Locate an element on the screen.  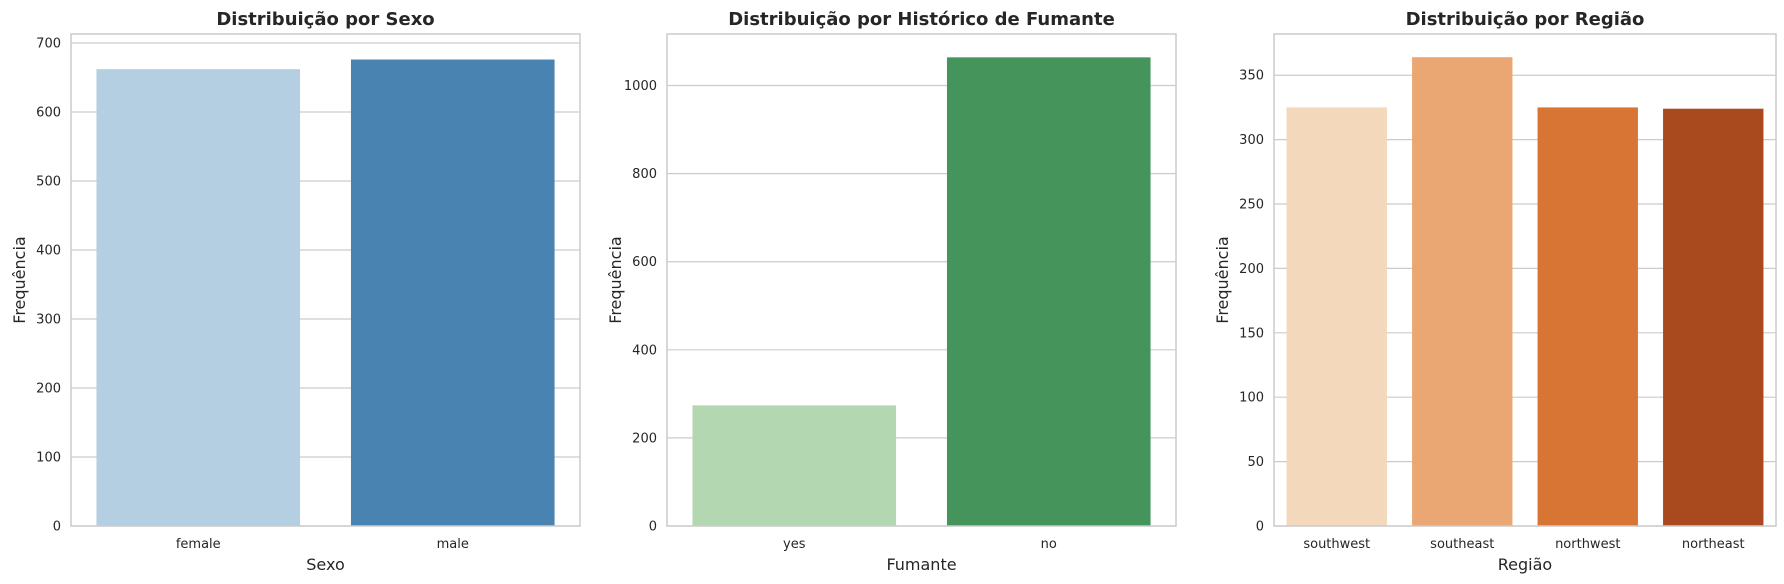
x-tick-label: northwest is located at coordinates (1587, 544).